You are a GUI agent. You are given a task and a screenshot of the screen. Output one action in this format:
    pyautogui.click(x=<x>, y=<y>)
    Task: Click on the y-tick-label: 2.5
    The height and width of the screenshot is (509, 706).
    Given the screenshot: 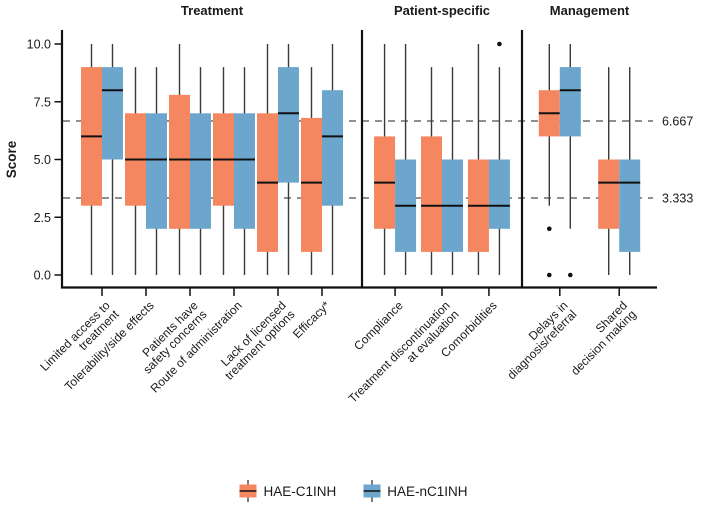 What is the action you would take?
    pyautogui.click(x=42, y=218)
    